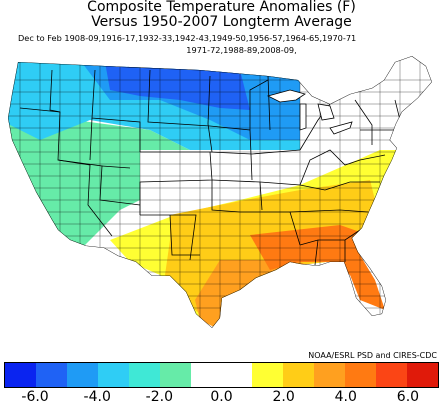 The height and width of the screenshot is (406, 443). Describe the element at coordinates (345, 397) in the screenshot. I see `legend-tick-label: 4.0` at that location.